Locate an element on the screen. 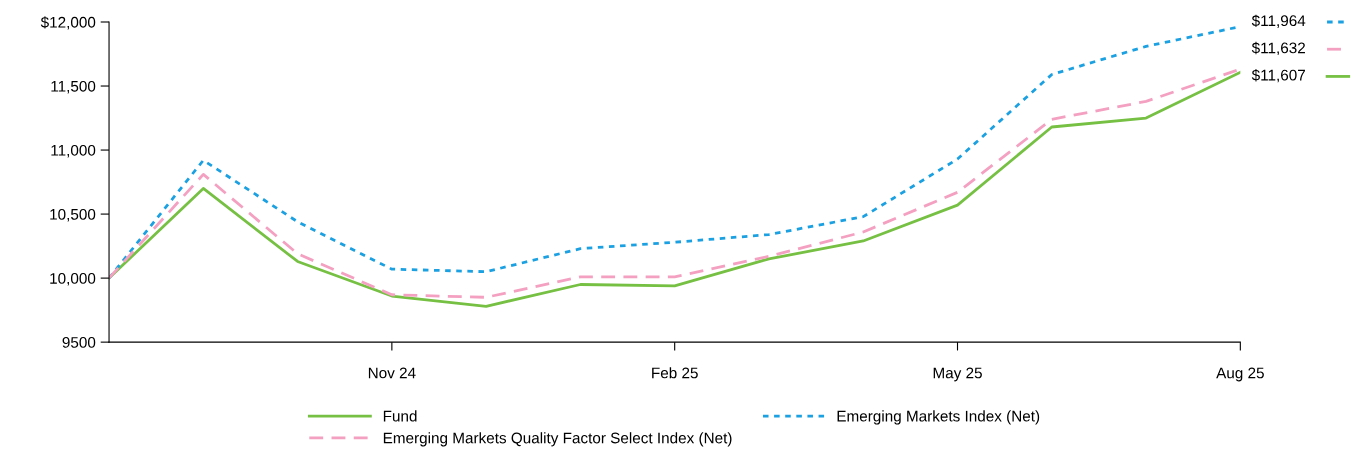  data-label: $11,964 is located at coordinates (1278, 21).